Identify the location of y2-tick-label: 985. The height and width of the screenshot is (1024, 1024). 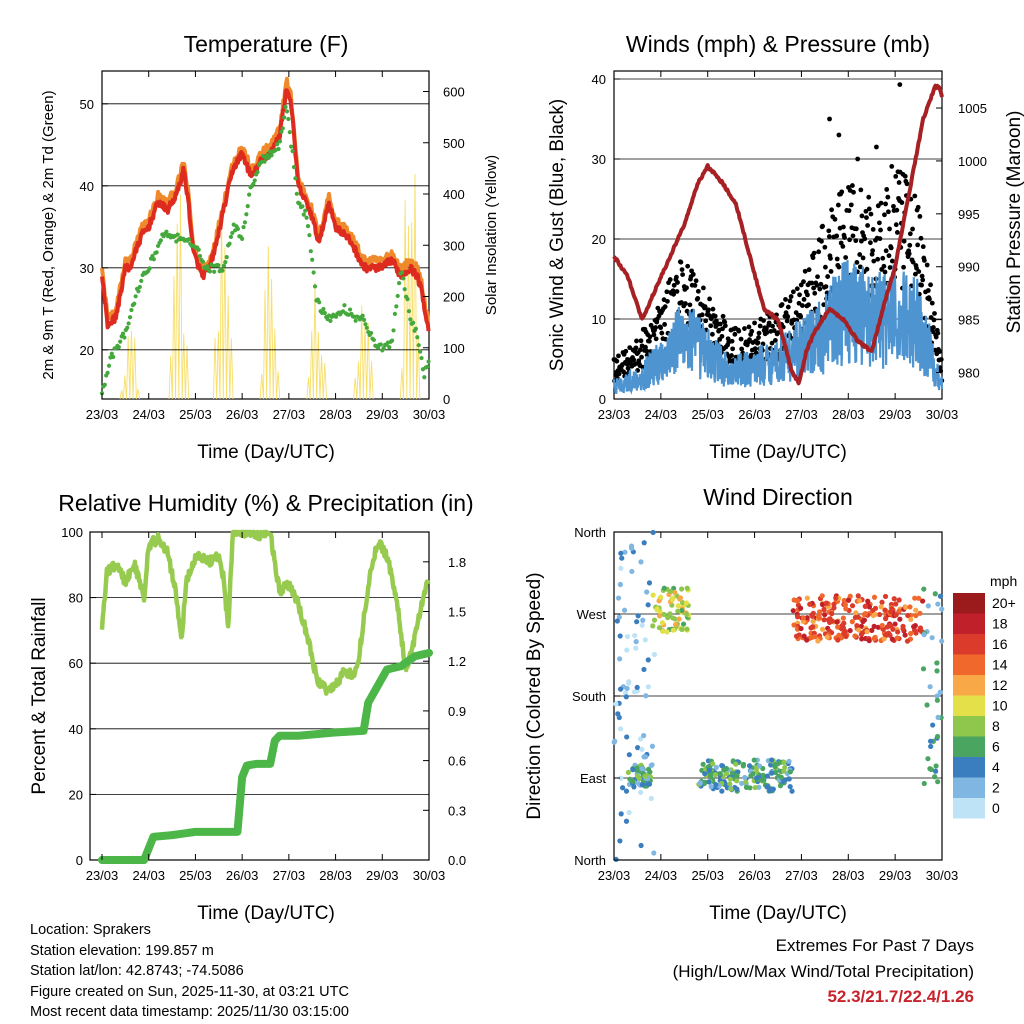
(969, 320).